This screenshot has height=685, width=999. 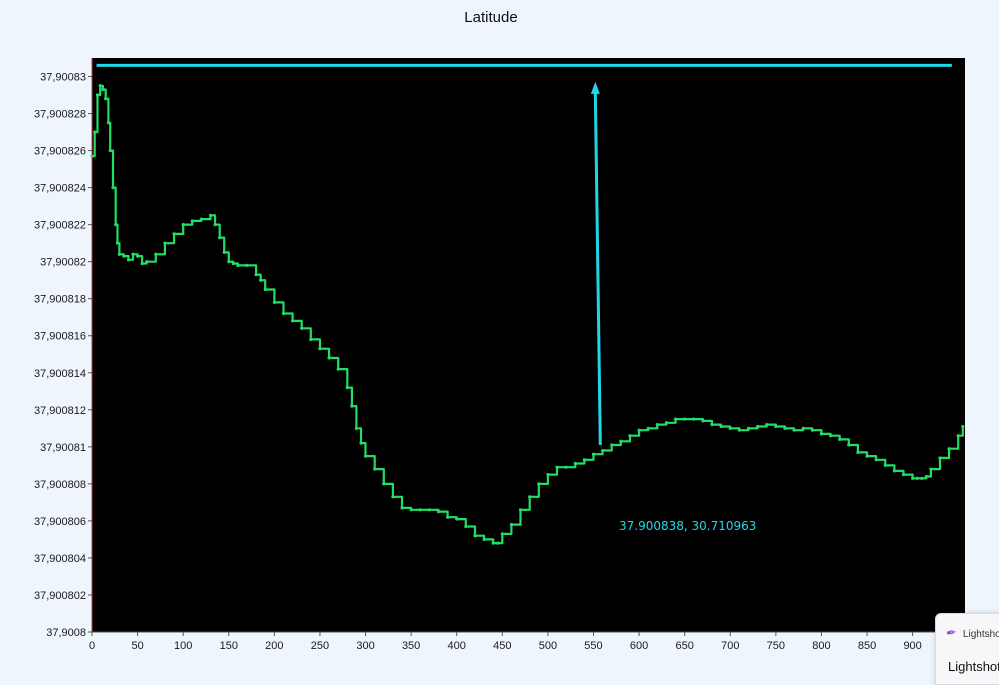 What do you see at coordinates (63, 448) in the screenshot?
I see `y-tick-label: 37,90081` at bounding box center [63, 448].